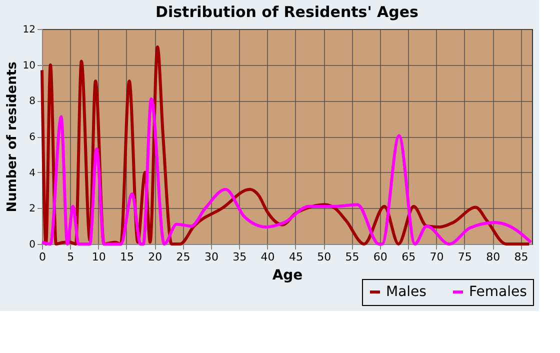  Describe the element at coordinates (32, 137) in the screenshot. I see `y-tick-label: 6` at that location.